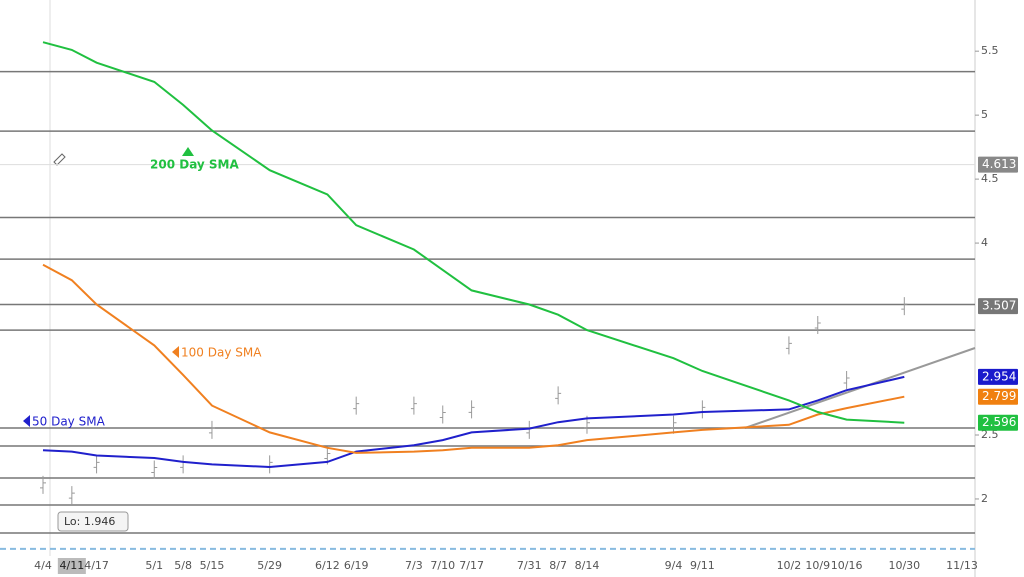  What do you see at coordinates (999, 288) in the screenshot?
I see `axis-panel` at bounding box center [999, 288].